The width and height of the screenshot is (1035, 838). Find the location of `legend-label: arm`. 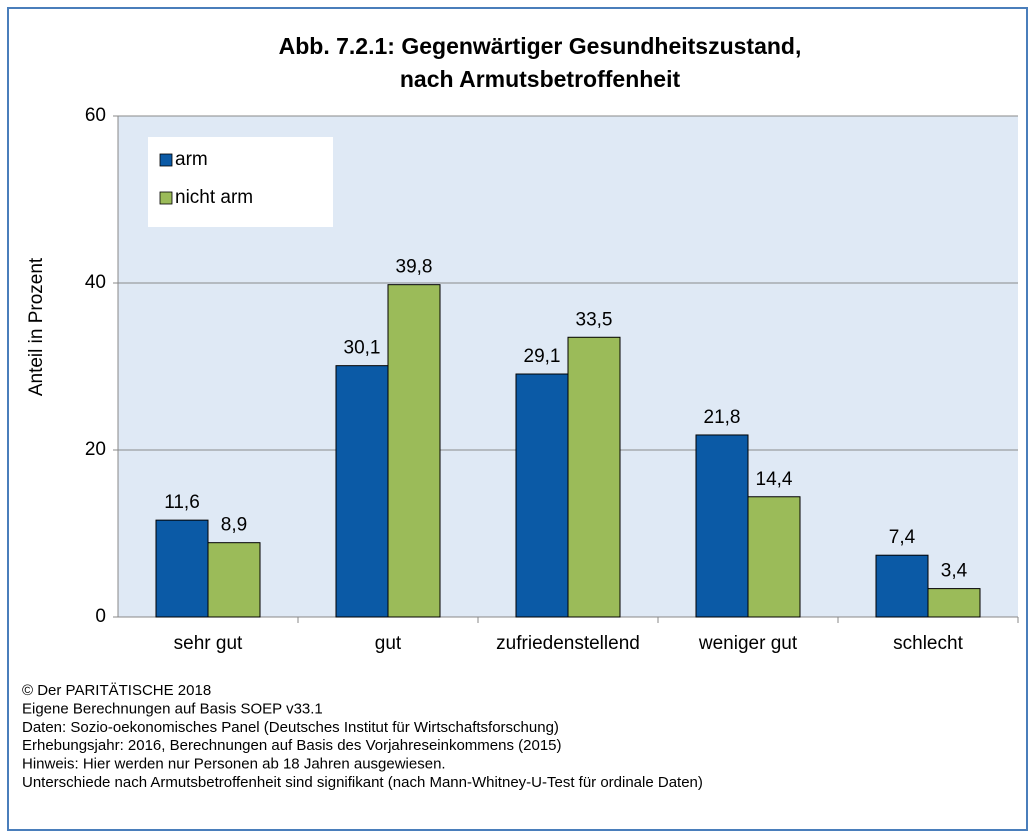

legend-label: arm is located at coordinates (191, 159).